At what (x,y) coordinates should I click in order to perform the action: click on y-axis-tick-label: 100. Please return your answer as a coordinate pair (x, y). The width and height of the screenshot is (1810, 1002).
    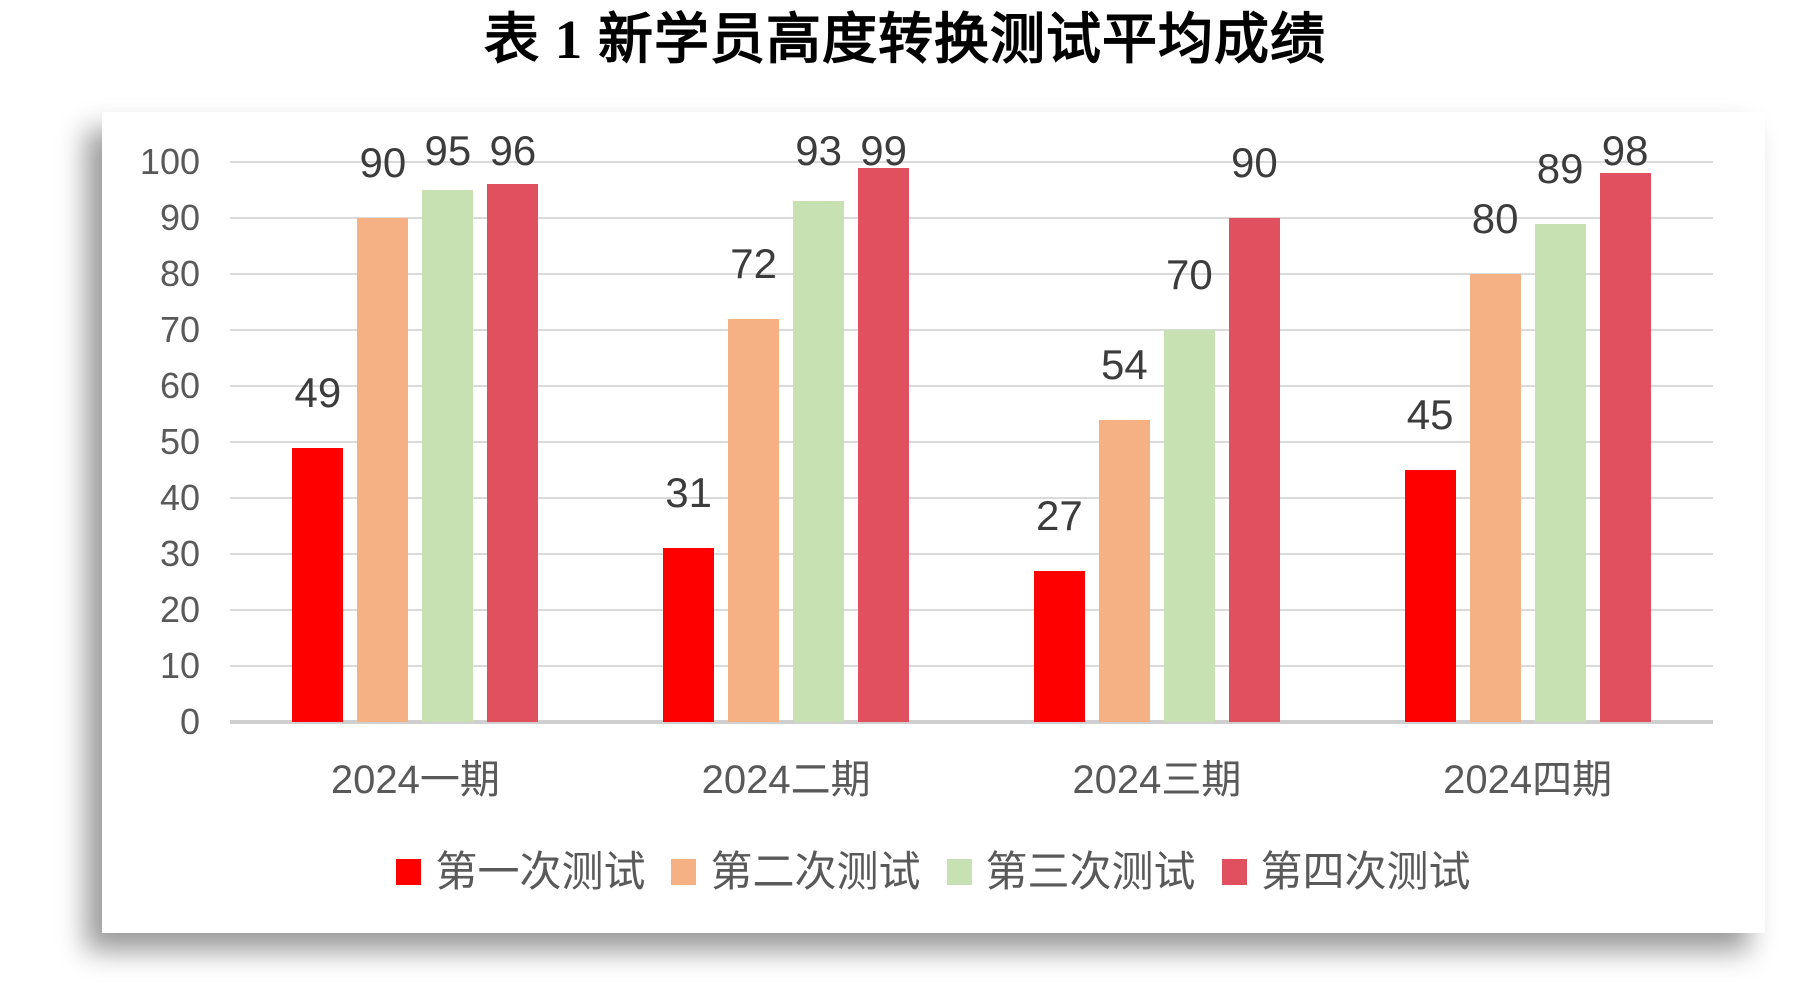
    Looking at the image, I should click on (169, 161).